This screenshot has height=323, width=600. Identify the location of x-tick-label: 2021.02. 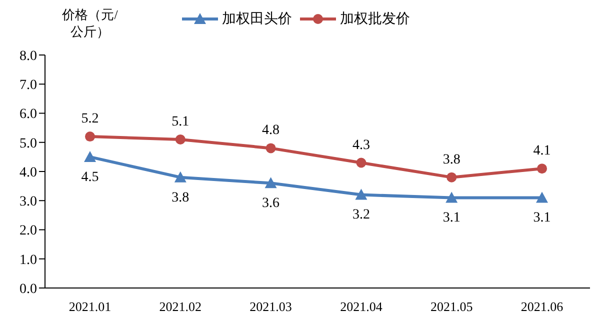
(180, 306).